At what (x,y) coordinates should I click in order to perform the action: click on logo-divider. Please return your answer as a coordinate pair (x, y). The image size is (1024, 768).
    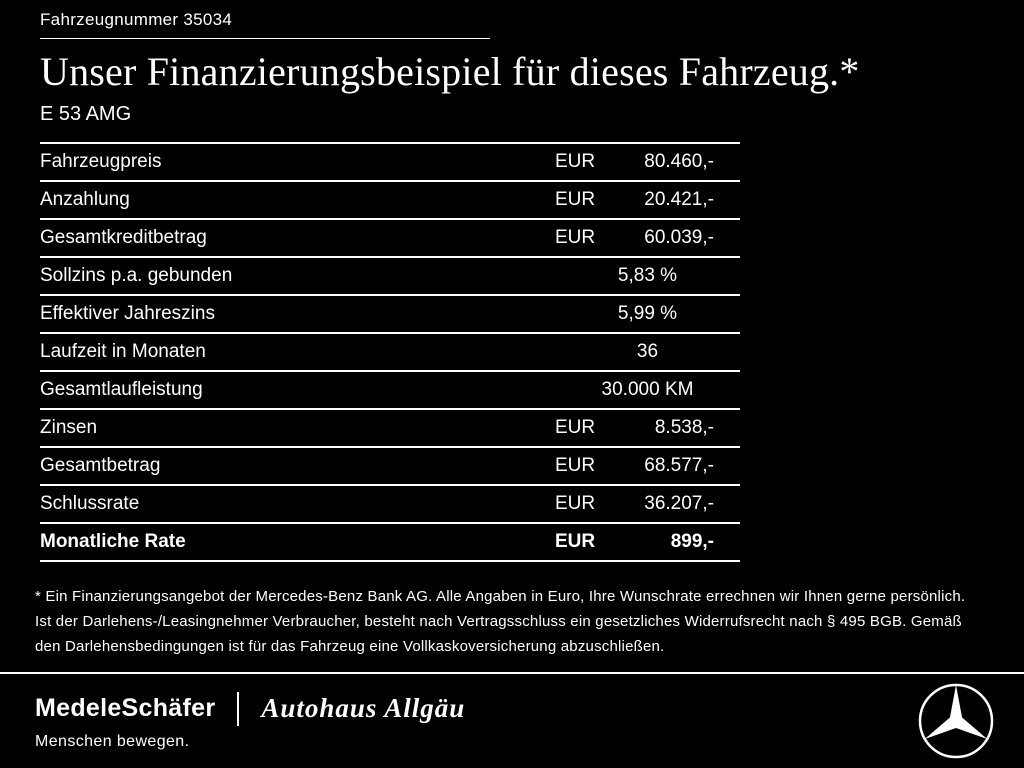
    Looking at the image, I should click on (238, 708).